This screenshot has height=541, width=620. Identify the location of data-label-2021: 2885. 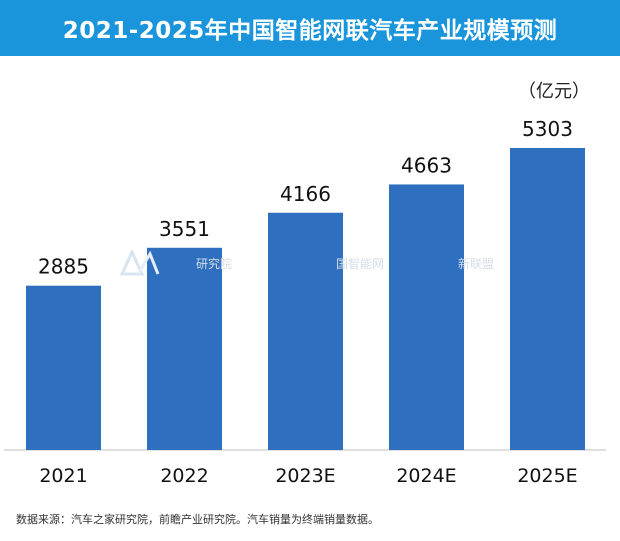
(63, 267).